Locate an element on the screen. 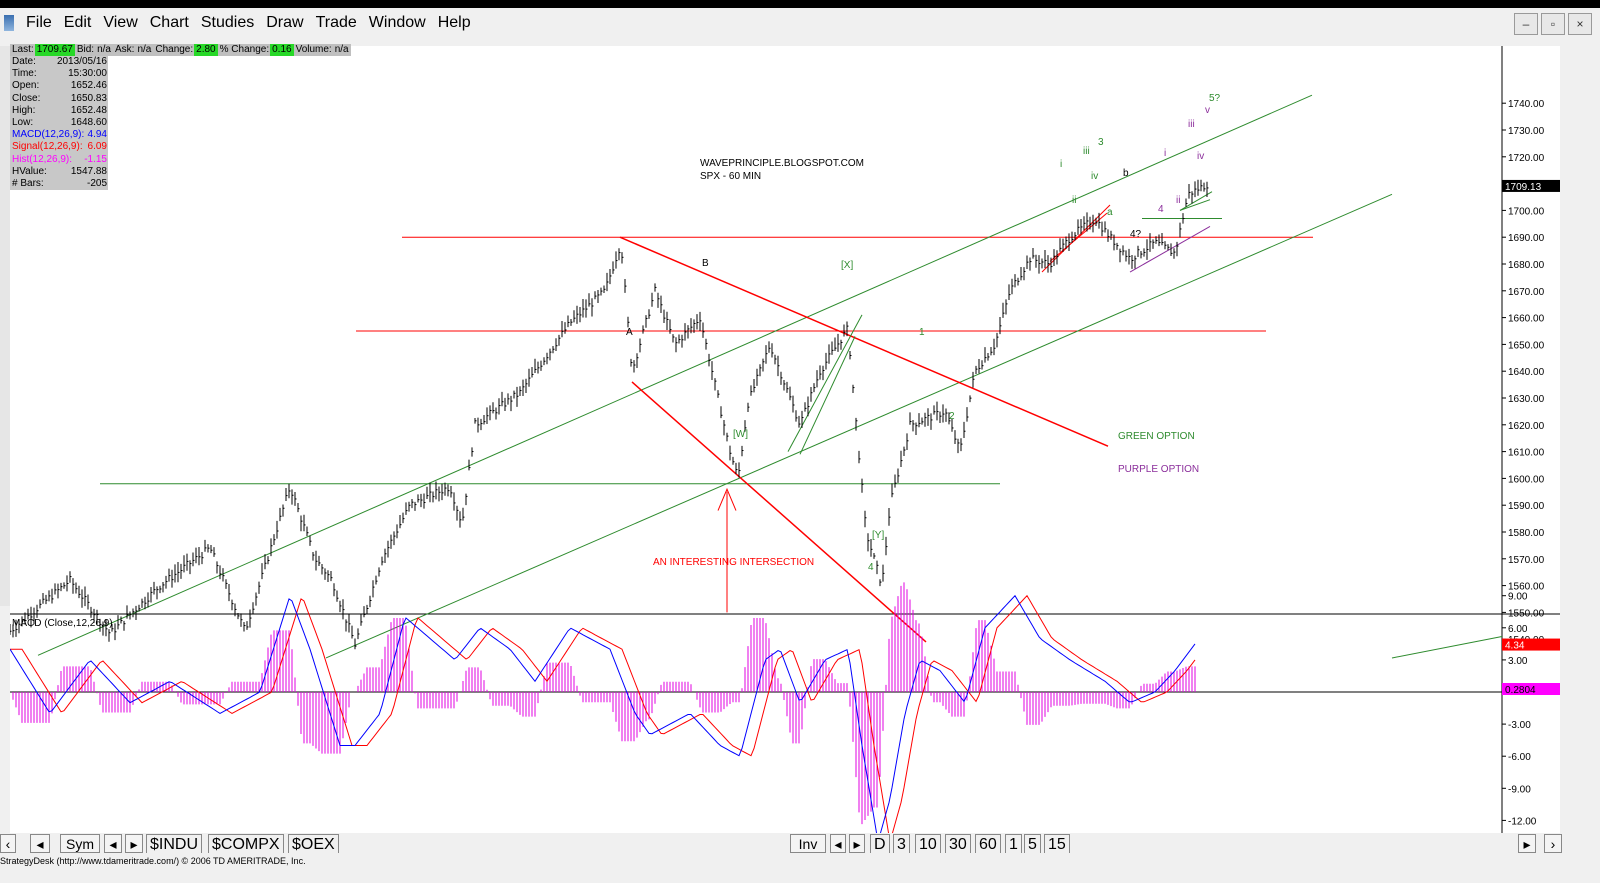  quote-value: 0.16 is located at coordinates (282, 50).